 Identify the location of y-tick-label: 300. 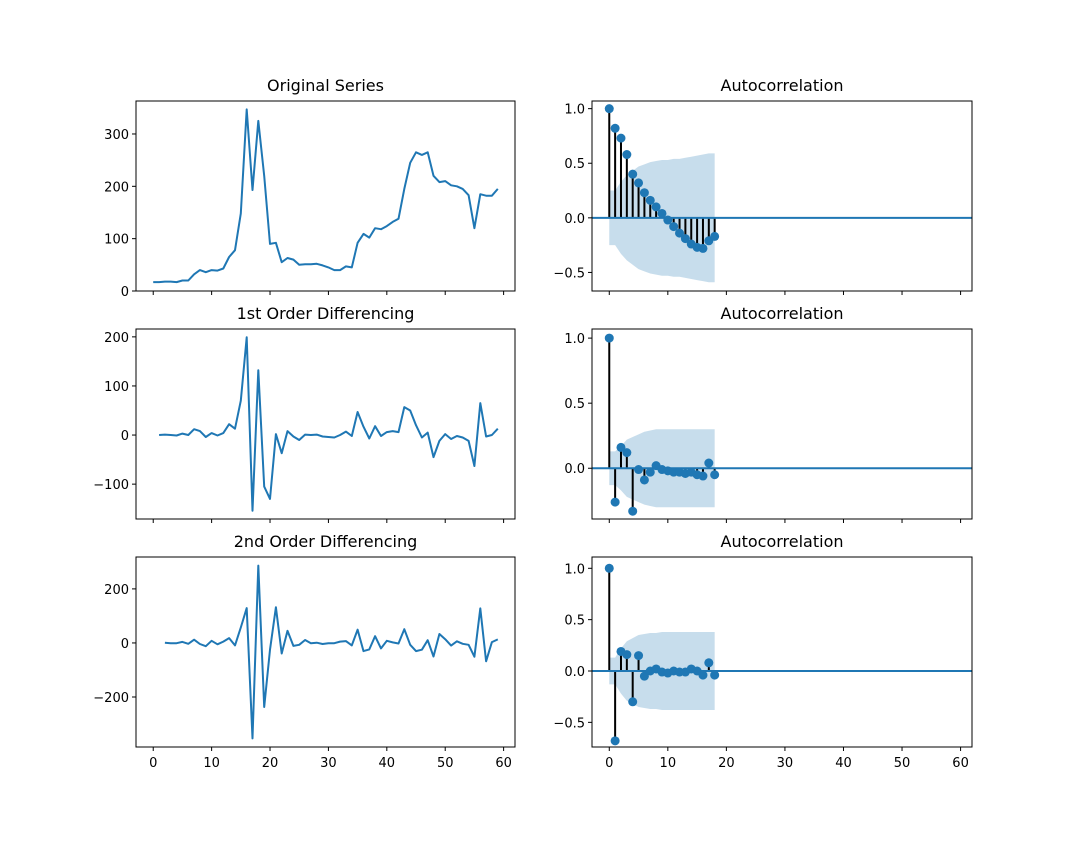
(116, 135).